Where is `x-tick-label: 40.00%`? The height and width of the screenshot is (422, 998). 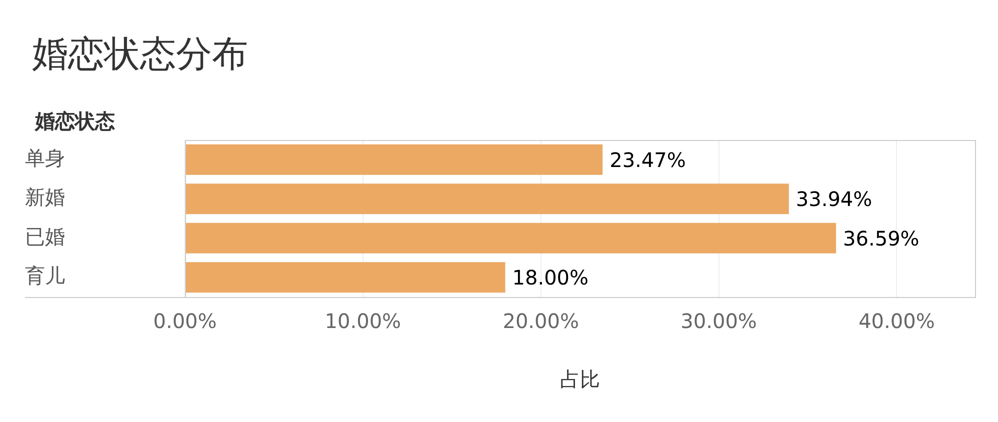
x-tick-label: 40.00% is located at coordinates (896, 321).